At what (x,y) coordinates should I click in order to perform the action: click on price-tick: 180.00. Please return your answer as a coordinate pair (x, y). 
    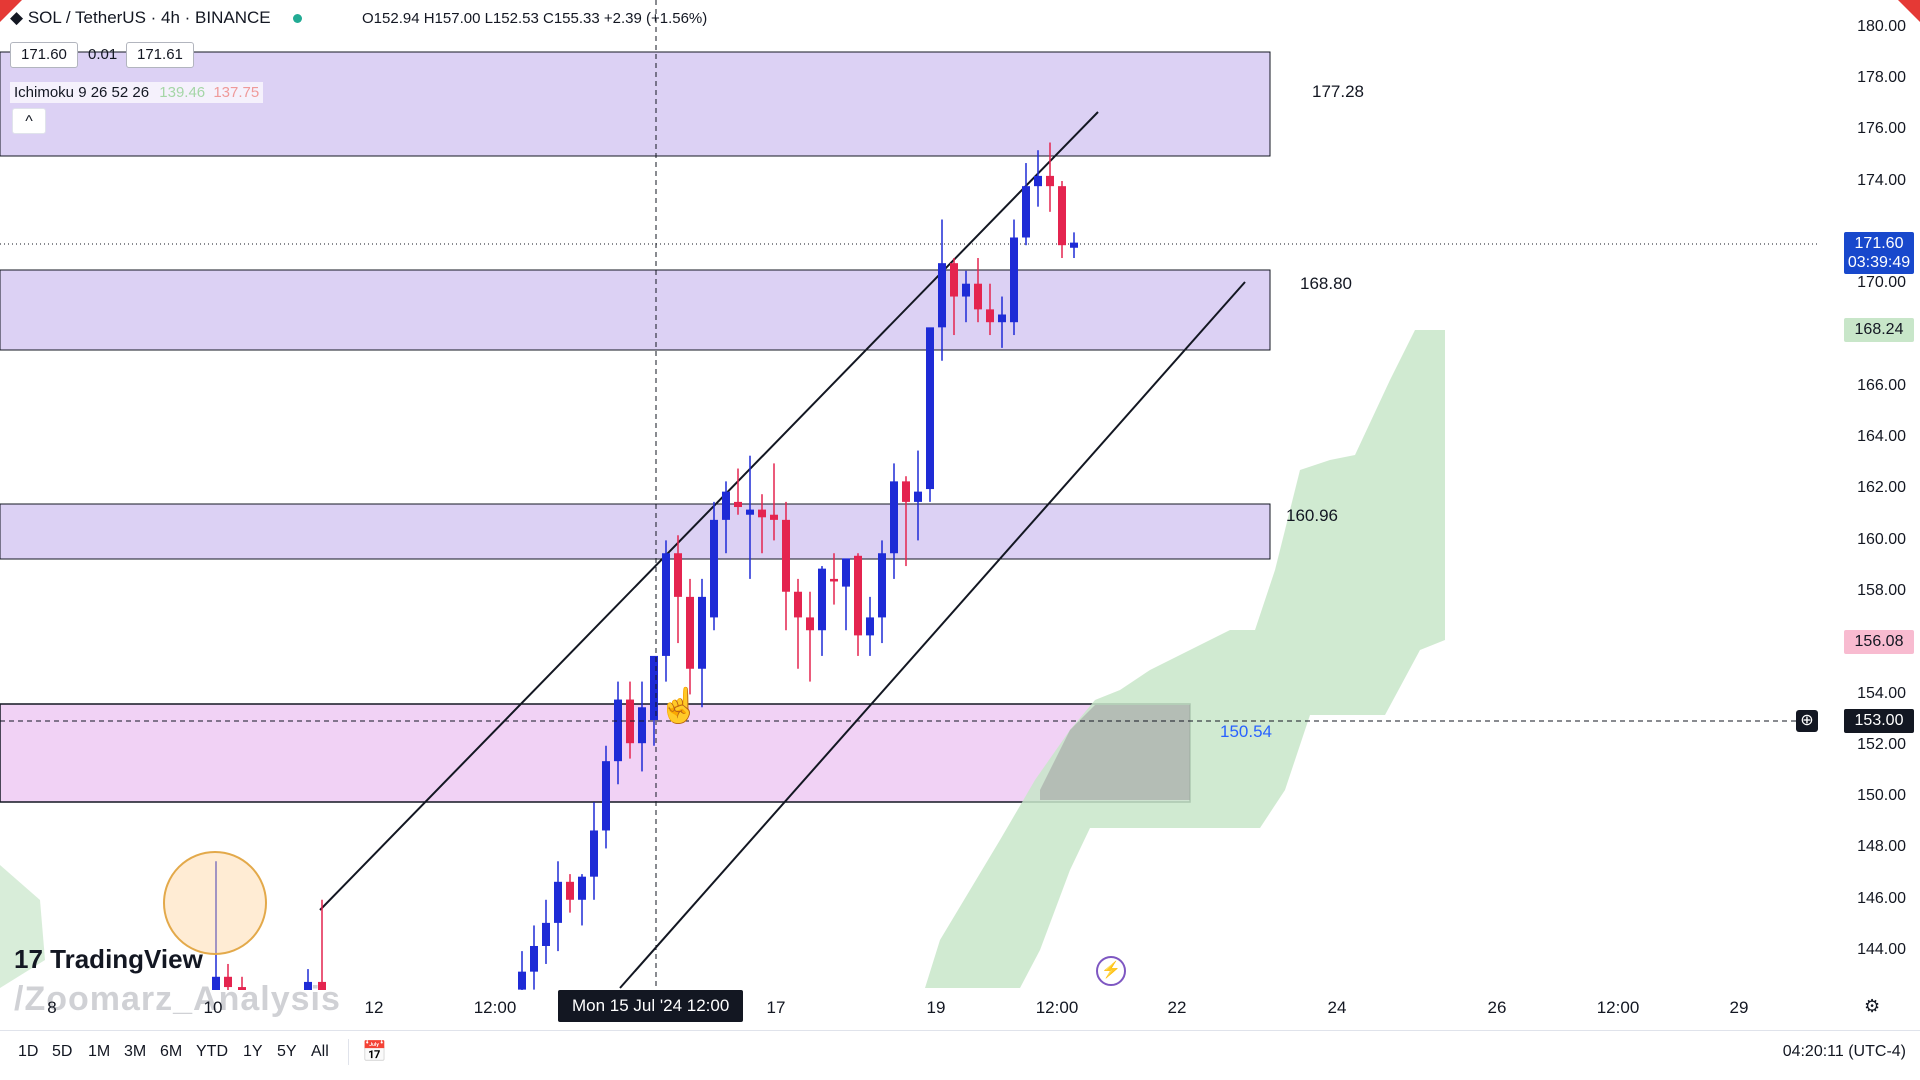
    Looking at the image, I should click on (1881, 26).